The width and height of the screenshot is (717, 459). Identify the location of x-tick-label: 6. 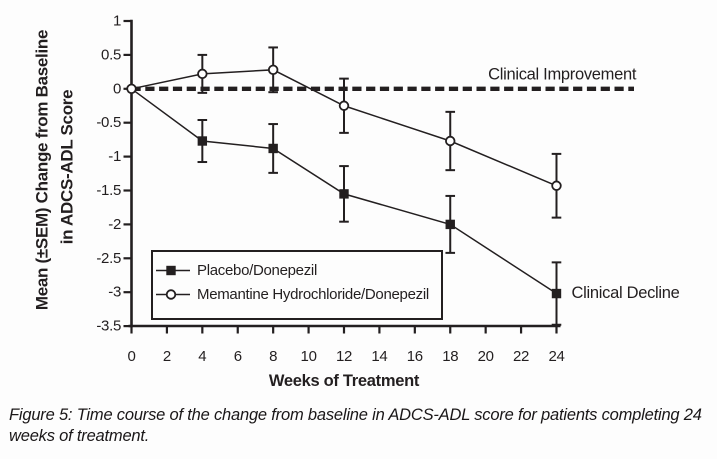
(238, 356).